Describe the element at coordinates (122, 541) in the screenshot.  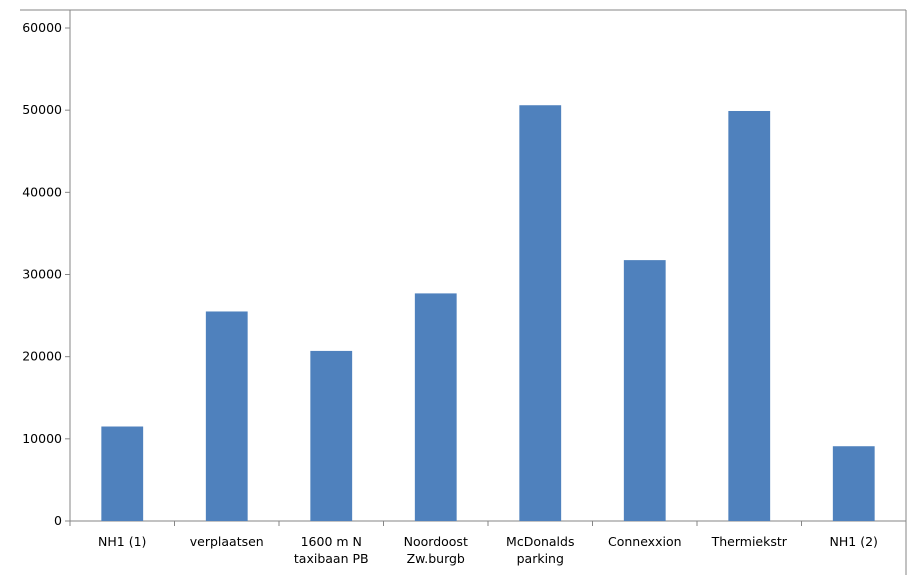
I see `x-tick-label: NH1 (1)` at that location.